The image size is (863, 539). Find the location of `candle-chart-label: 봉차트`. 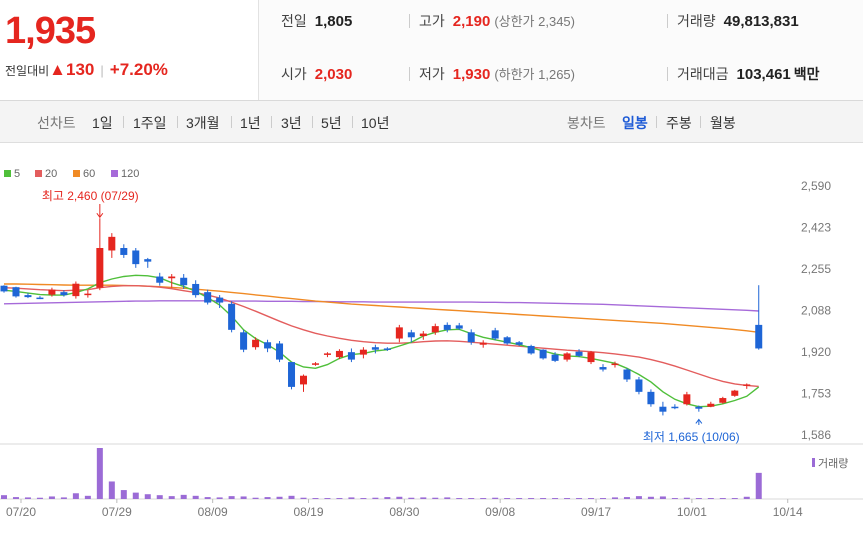

candle-chart-label: 봉차트 is located at coordinates (586, 123).